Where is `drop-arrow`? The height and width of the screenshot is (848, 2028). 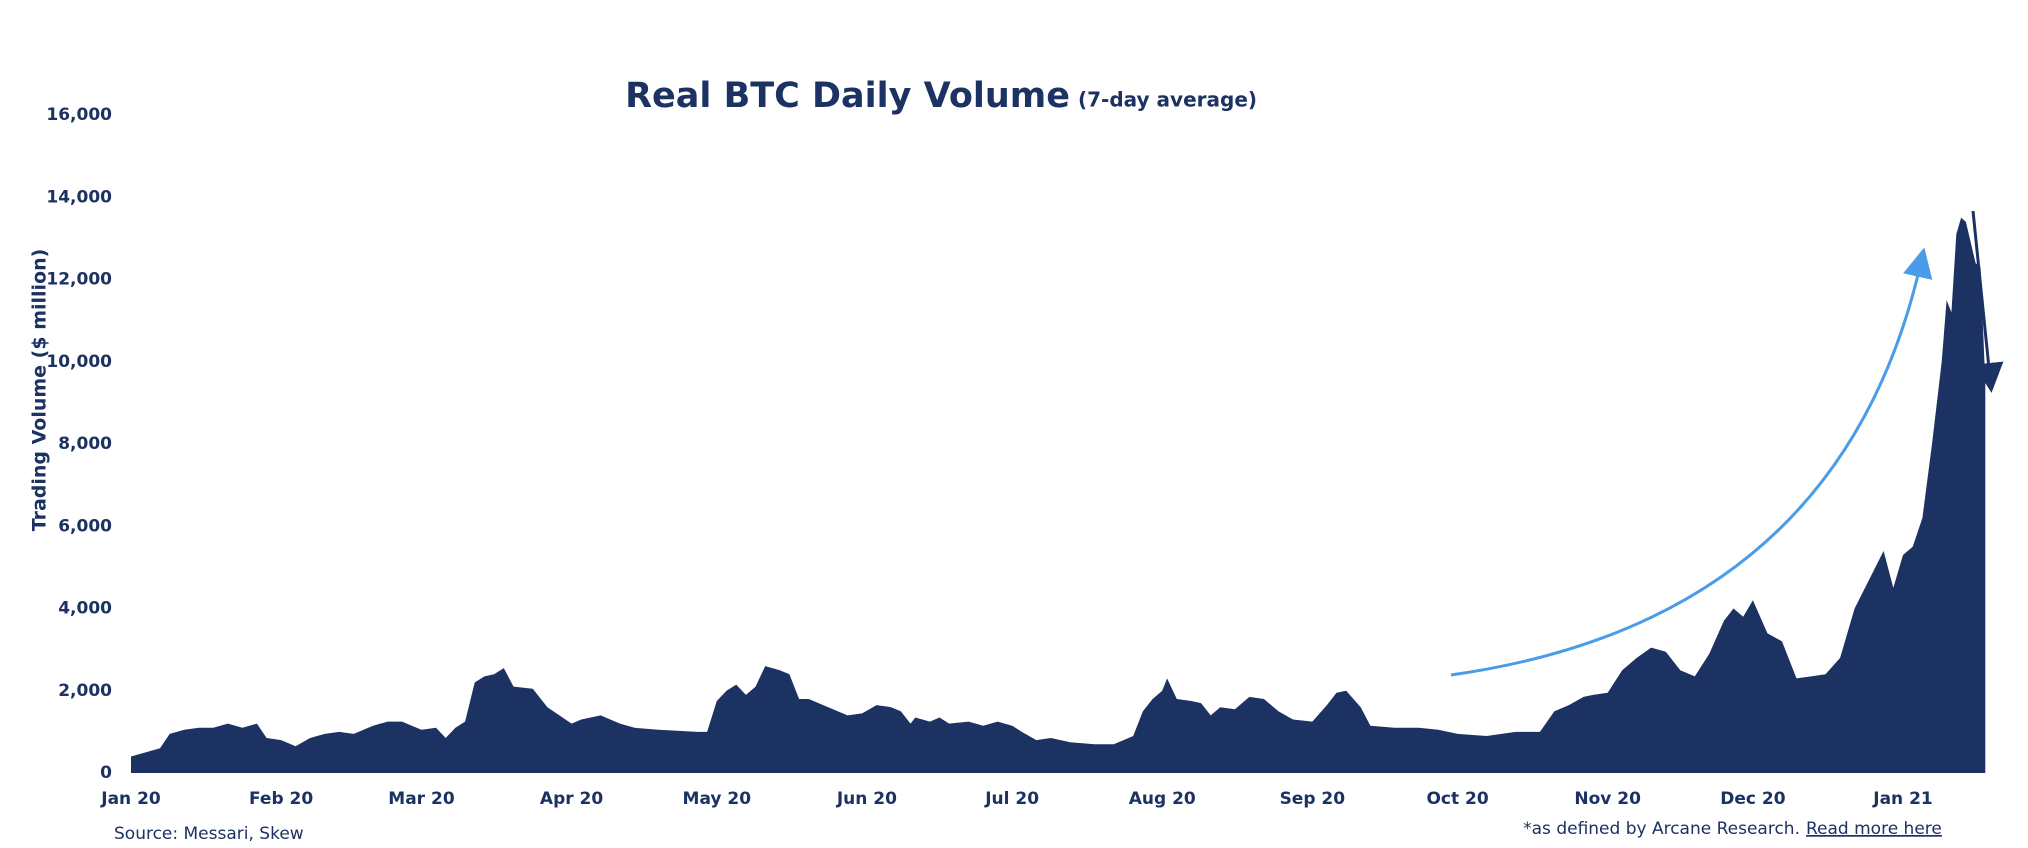
drop-arrow is located at coordinates (1987, 301).